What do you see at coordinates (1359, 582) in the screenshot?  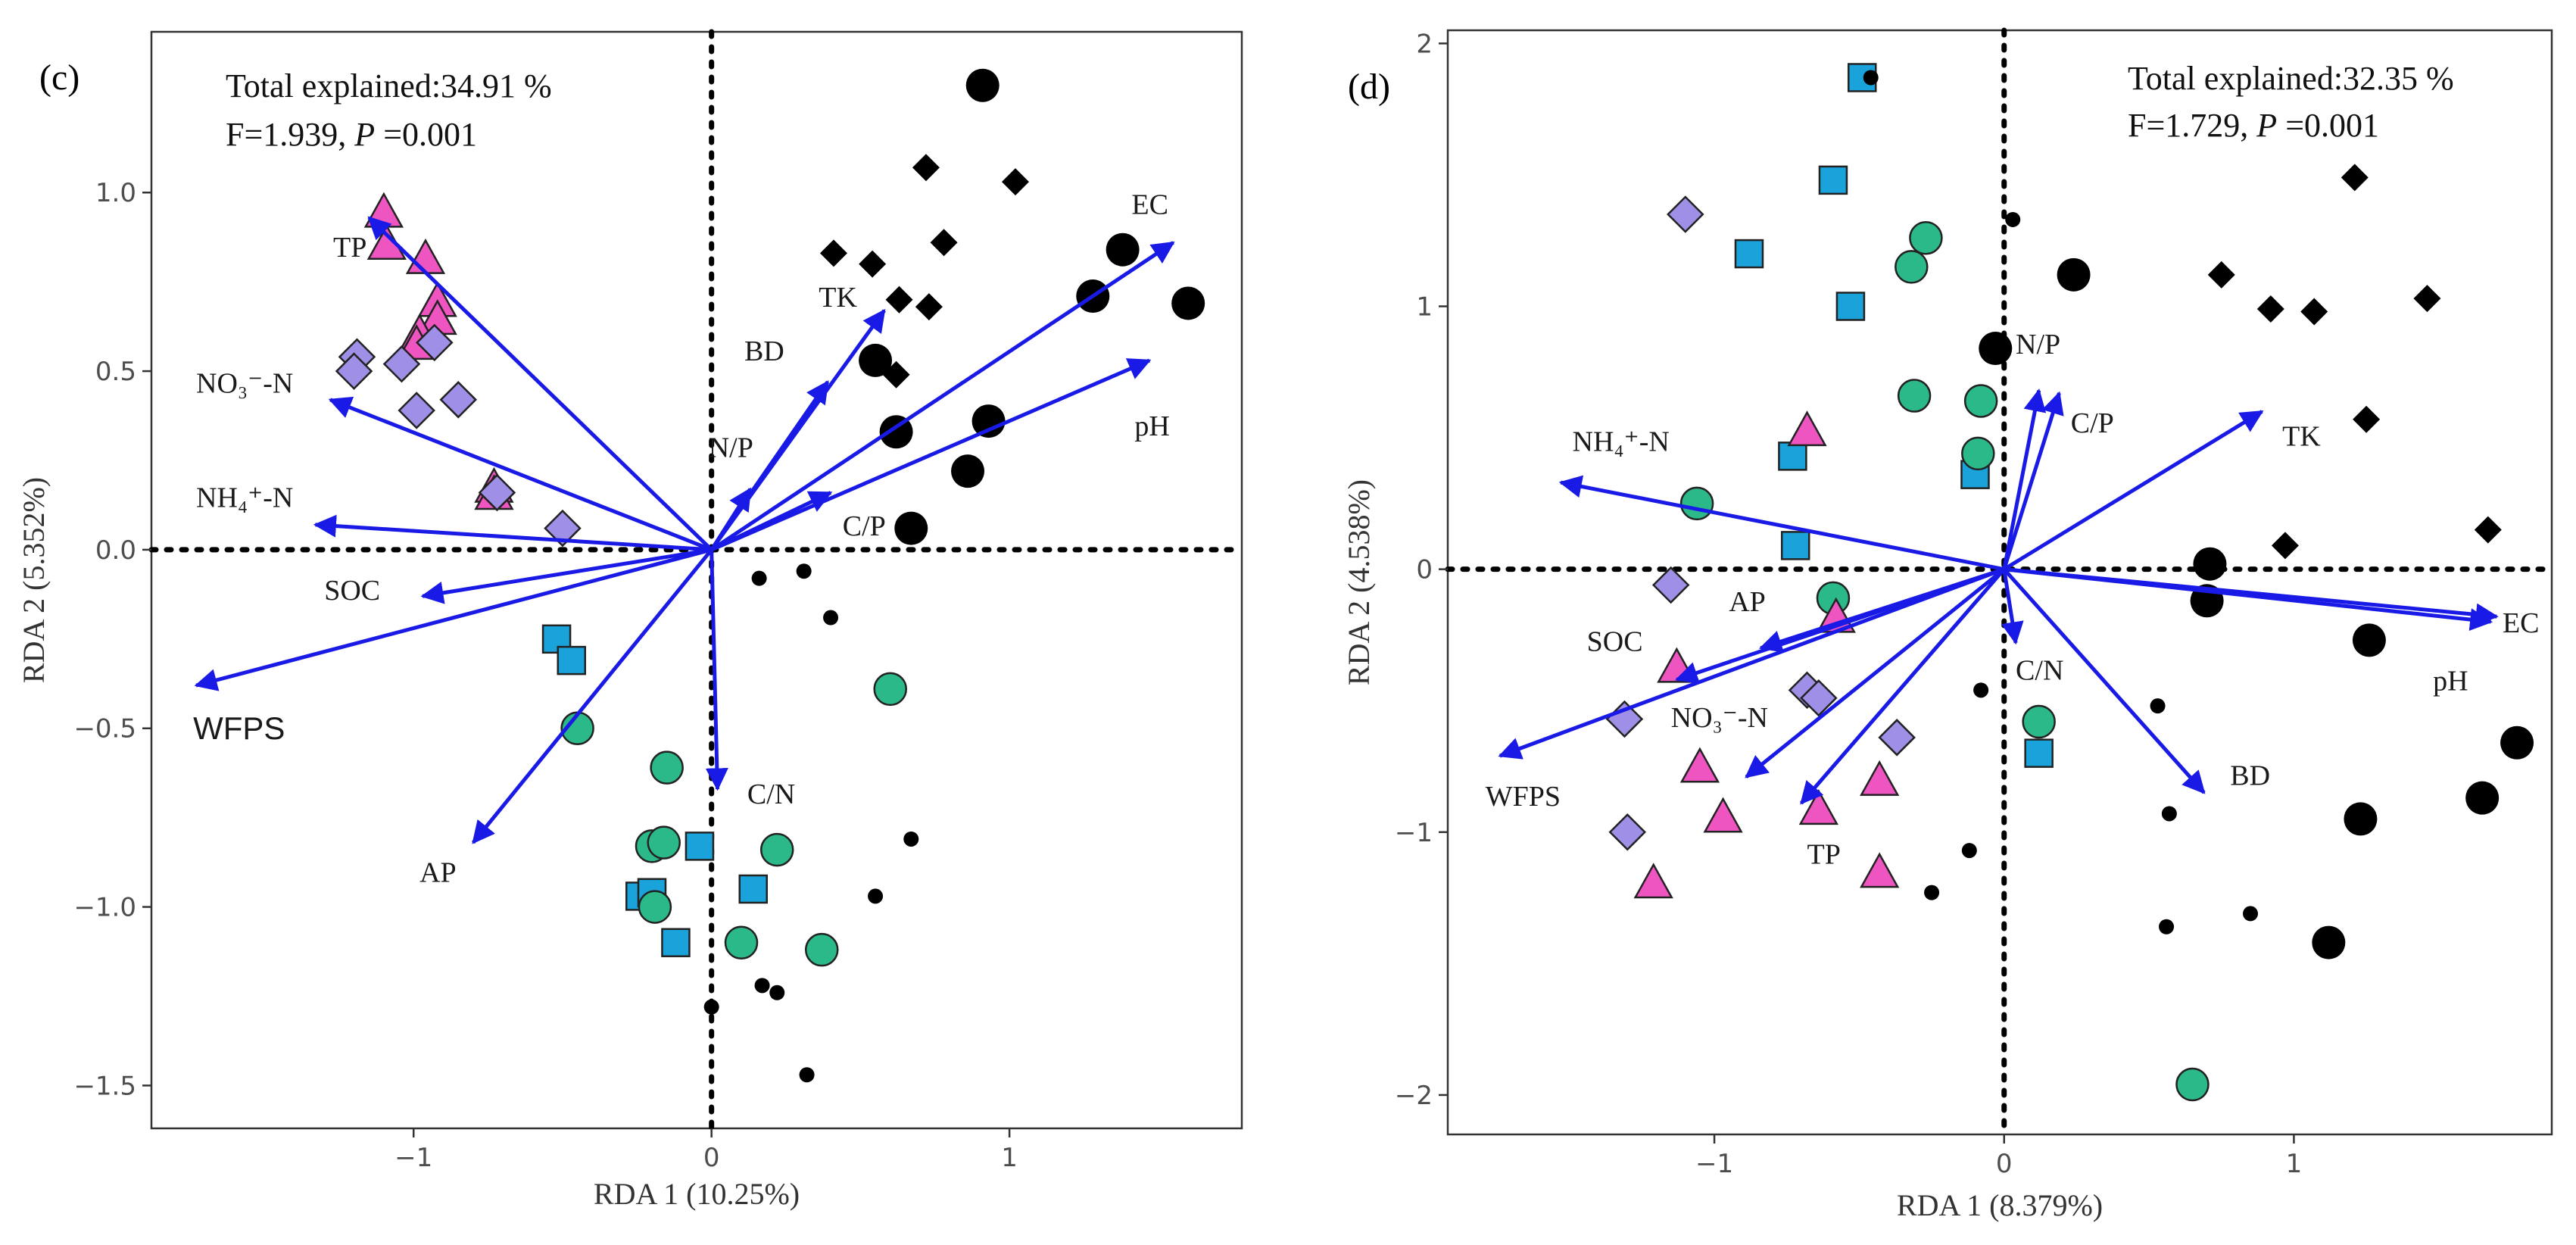 I see `y-axis-title: RDA 2 (4.538%)` at bounding box center [1359, 582].